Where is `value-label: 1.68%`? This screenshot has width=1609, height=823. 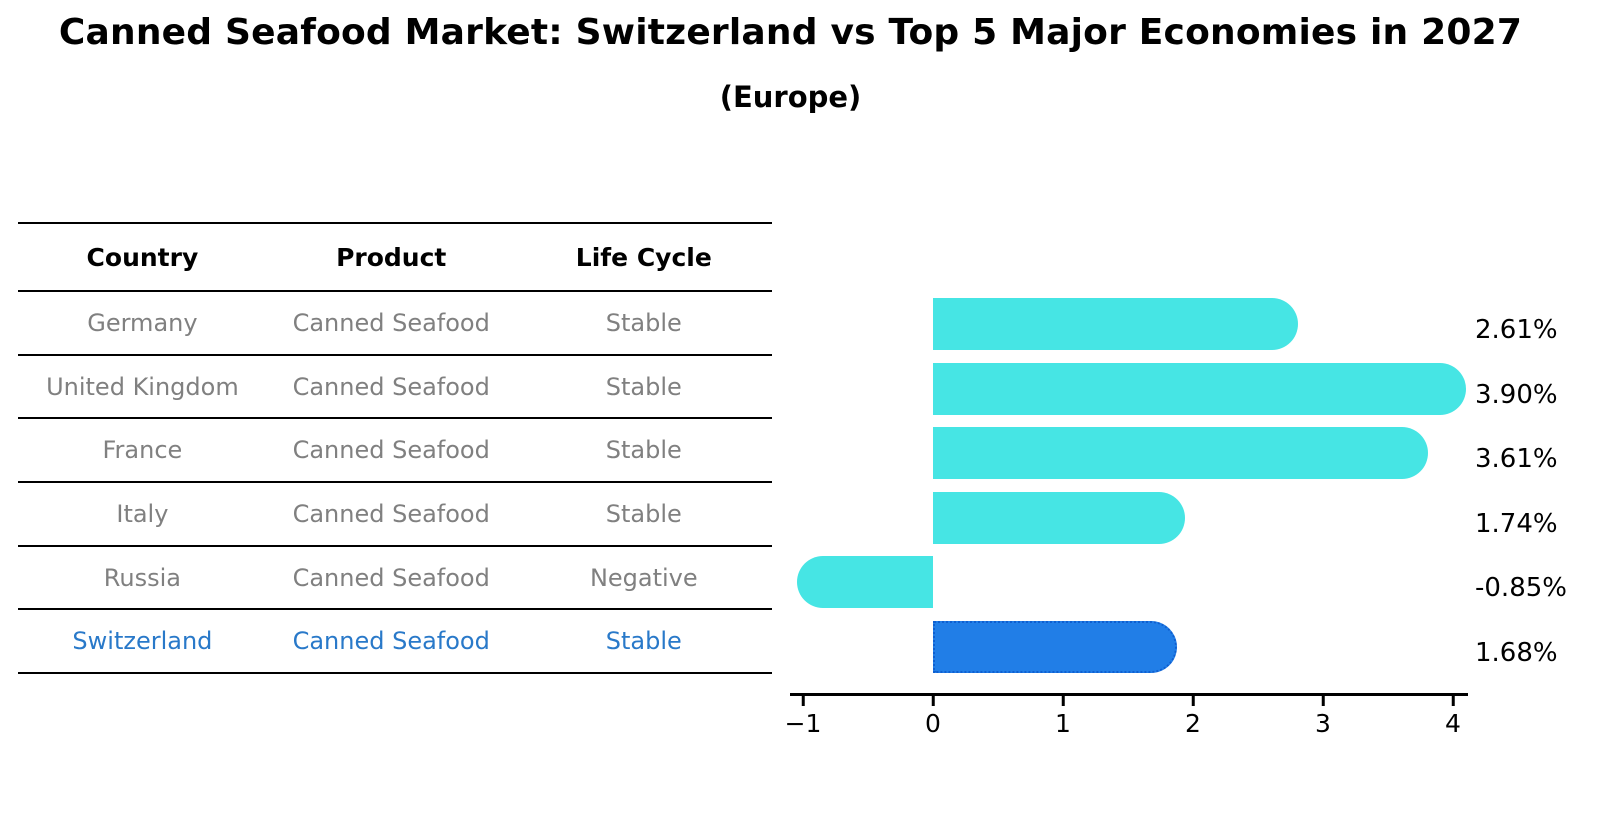 value-label: 1.68% is located at coordinates (1516, 653).